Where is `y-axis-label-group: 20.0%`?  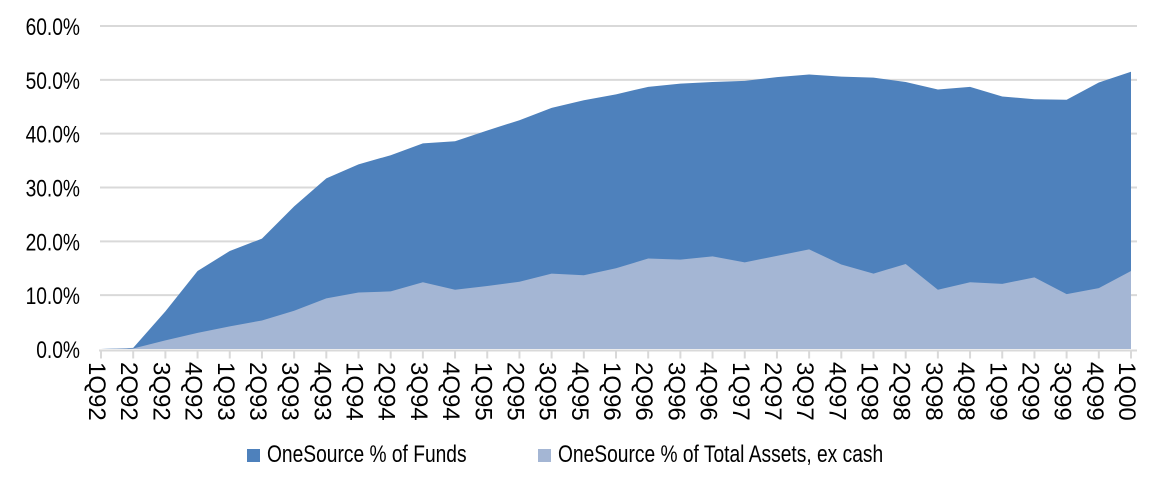
y-axis-label-group: 20.0% is located at coordinates (53, 242).